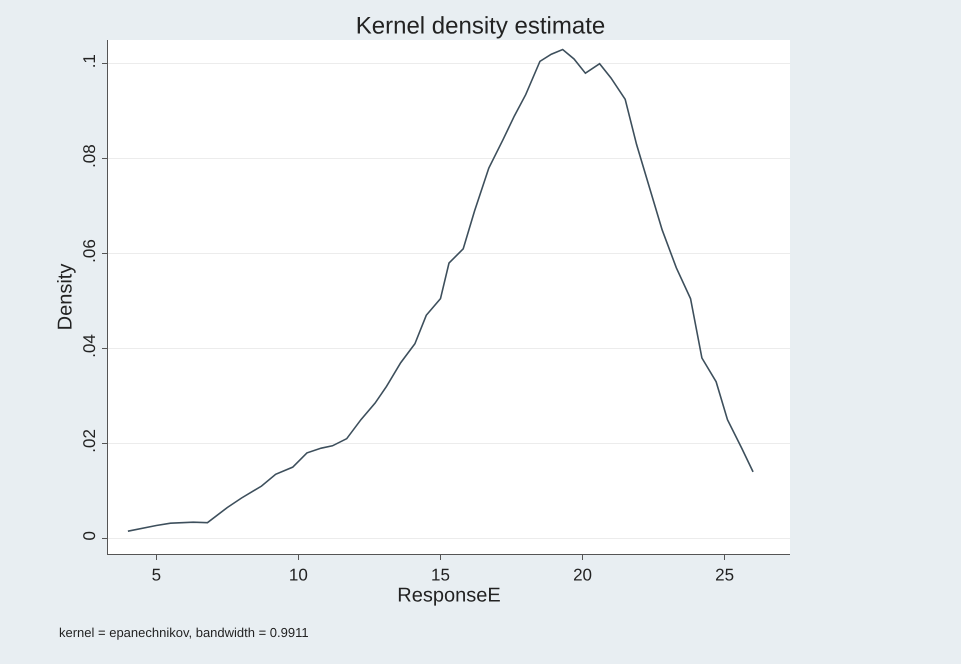 This screenshot has width=961, height=664. What do you see at coordinates (90, 251) in the screenshot?
I see `y-tick-label: .06` at bounding box center [90, 251].